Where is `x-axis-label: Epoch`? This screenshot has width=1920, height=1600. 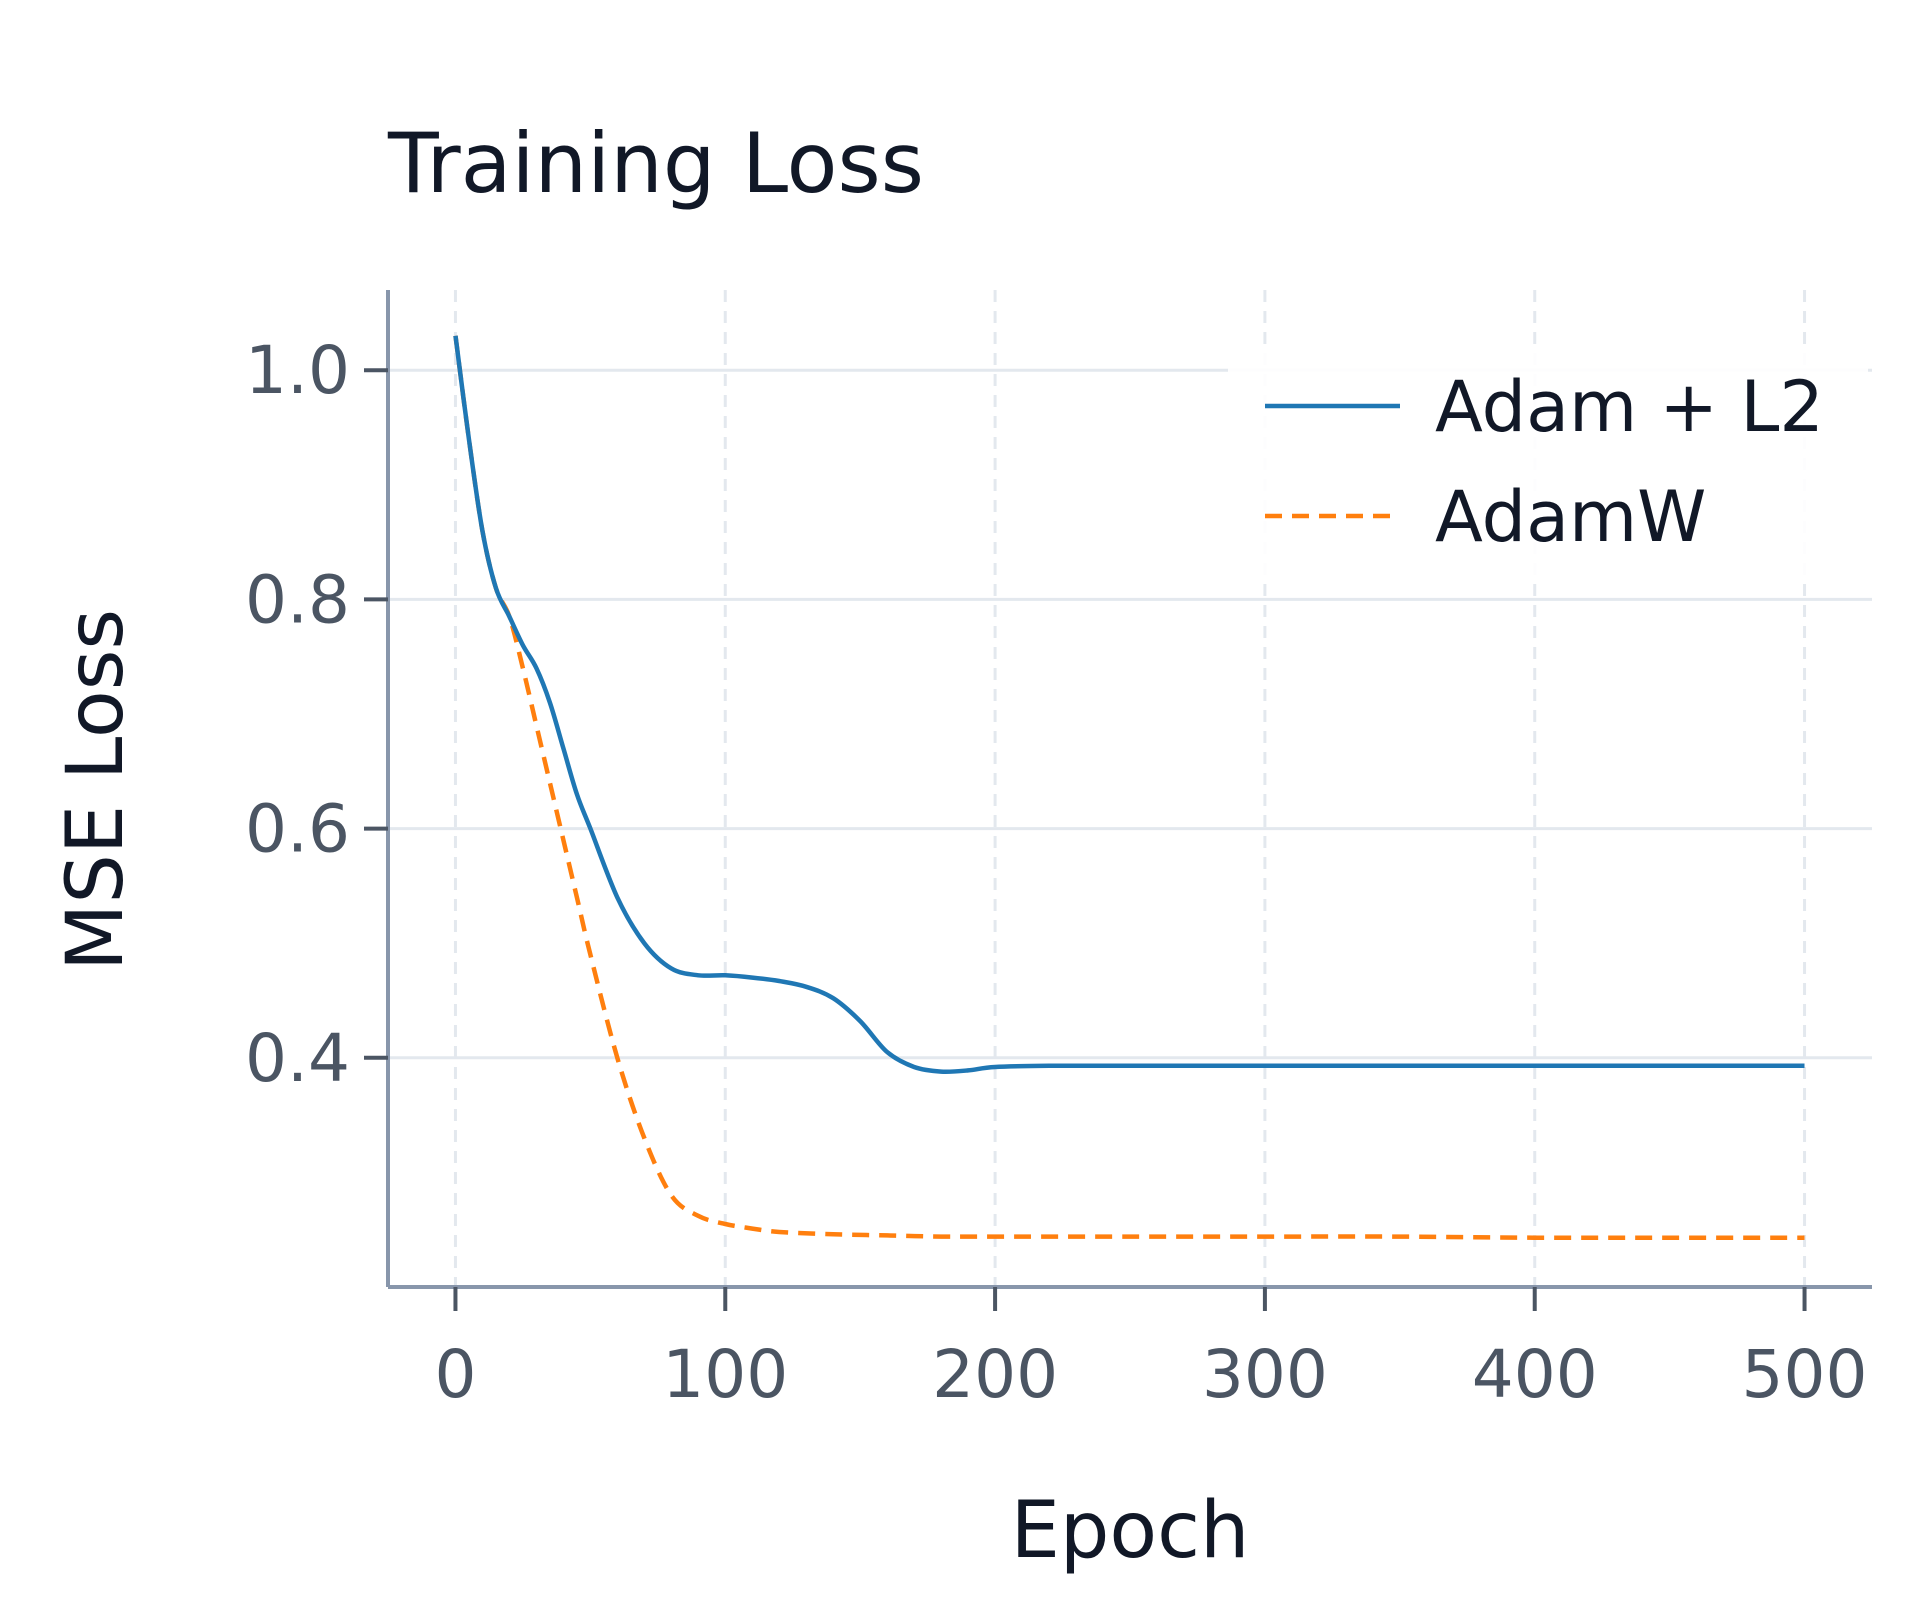 x-axis-label: Epoch is located at coordinates (1130, 1531).